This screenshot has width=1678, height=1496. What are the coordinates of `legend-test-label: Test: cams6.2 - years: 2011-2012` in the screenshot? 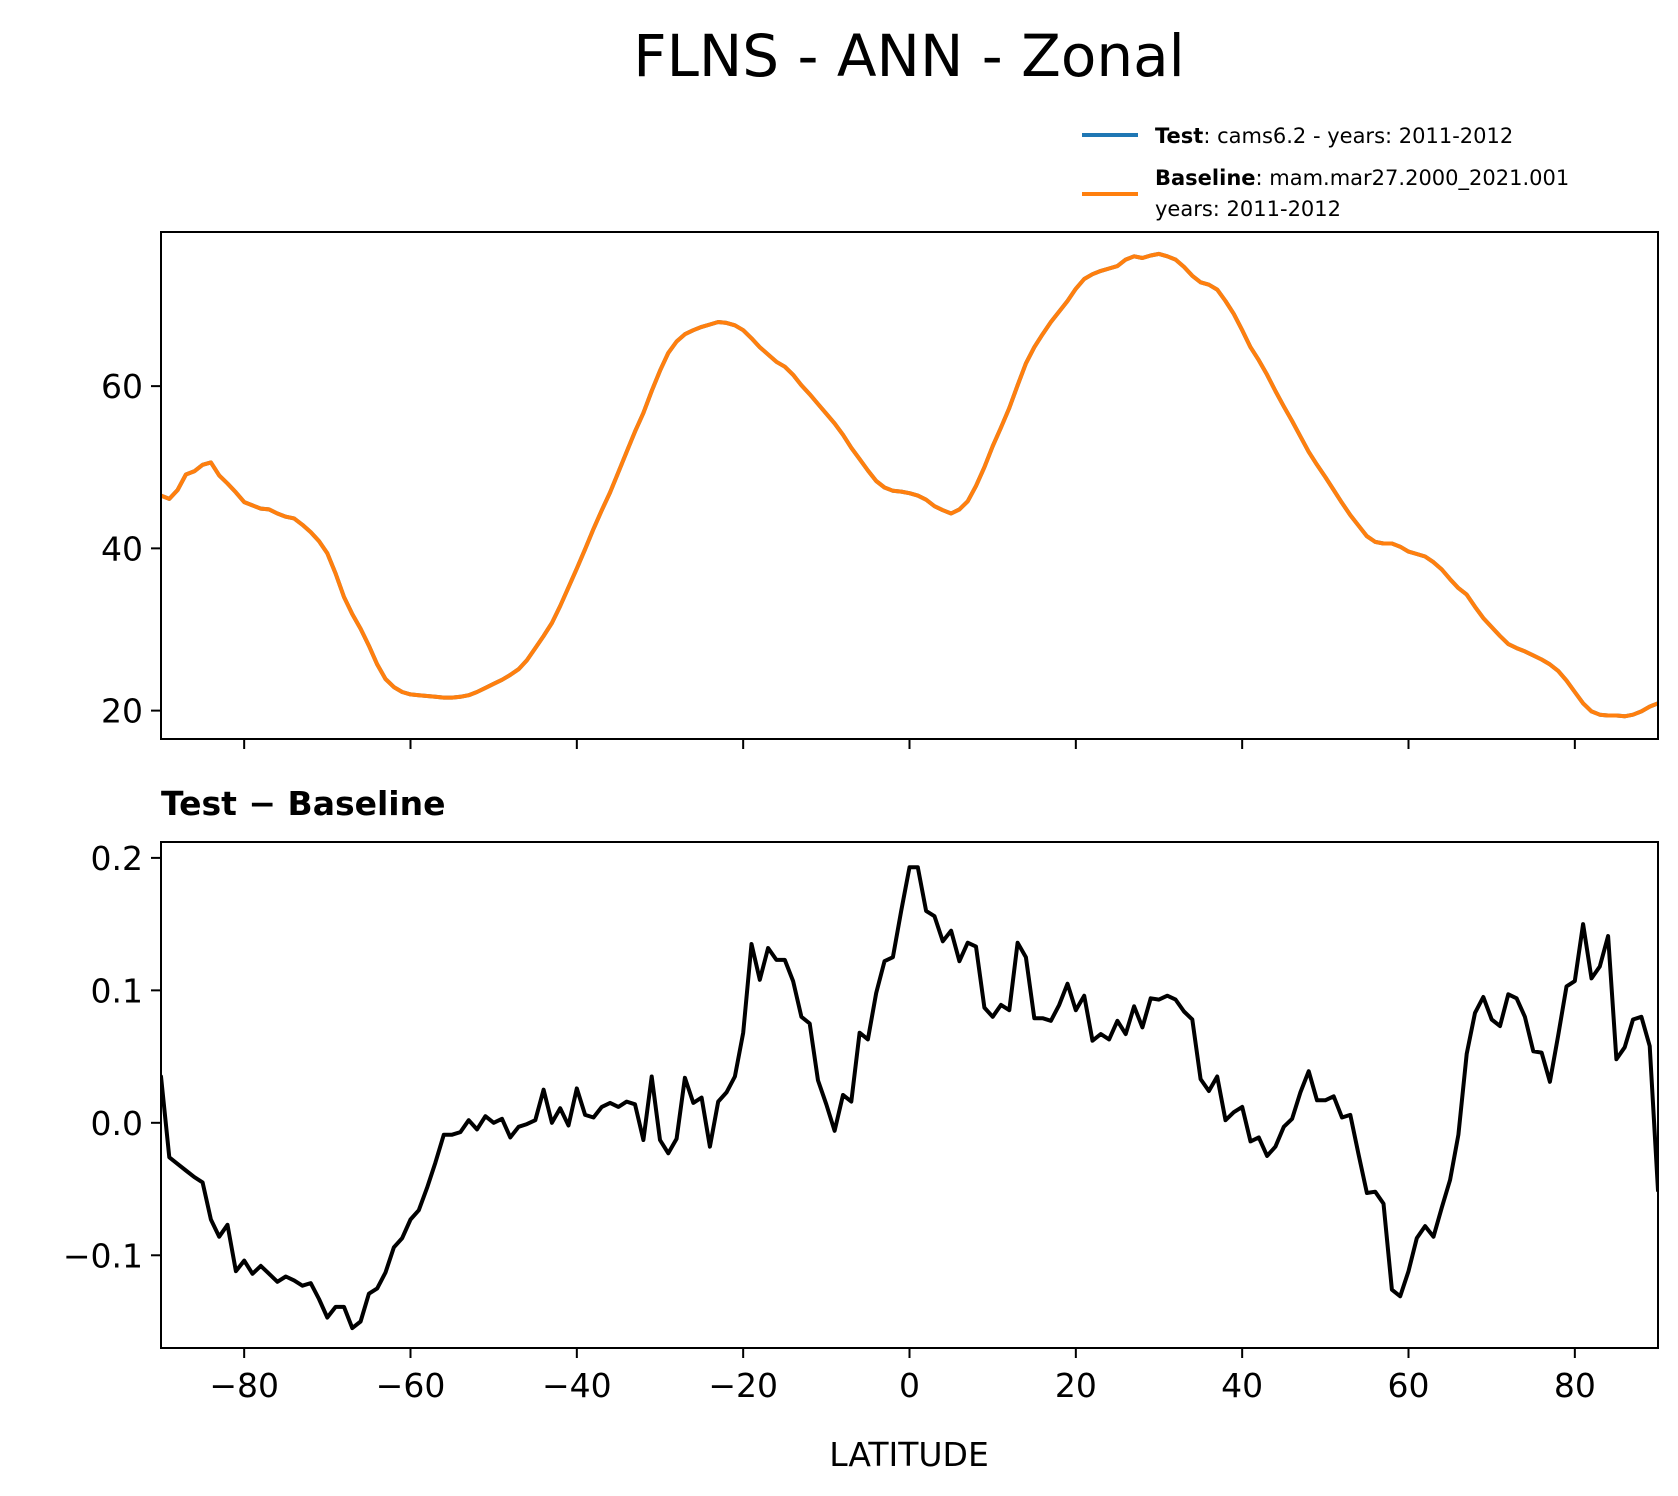 It's located at (1334, 136).